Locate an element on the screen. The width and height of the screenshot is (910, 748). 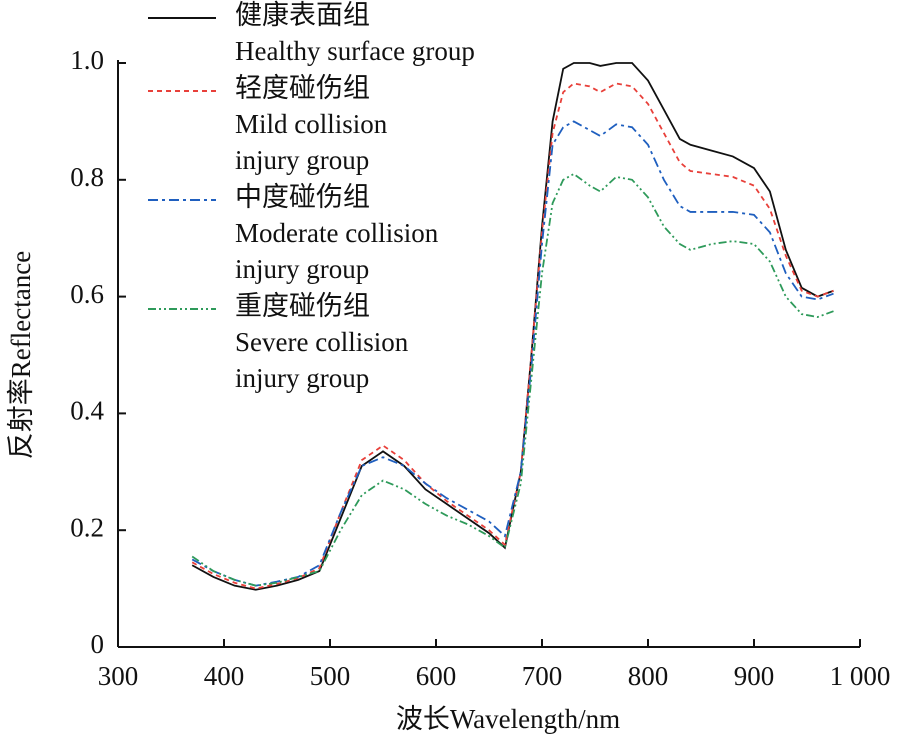
legend-label: 健康表面组 is located at coordinates (302, 15).